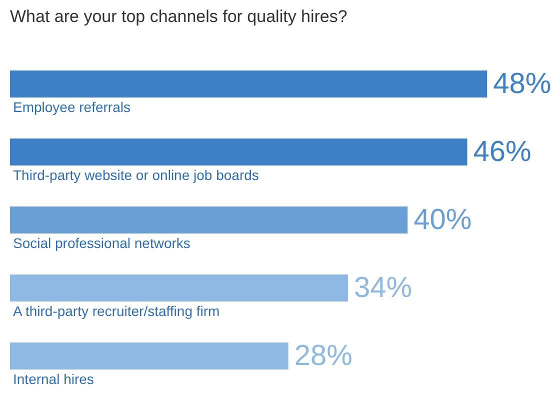 Image resolution: width=559 pixels, height=407 pixels. I want to click on y-tick-label: A third-party recruiter/staffing firm, so click(116, 311).